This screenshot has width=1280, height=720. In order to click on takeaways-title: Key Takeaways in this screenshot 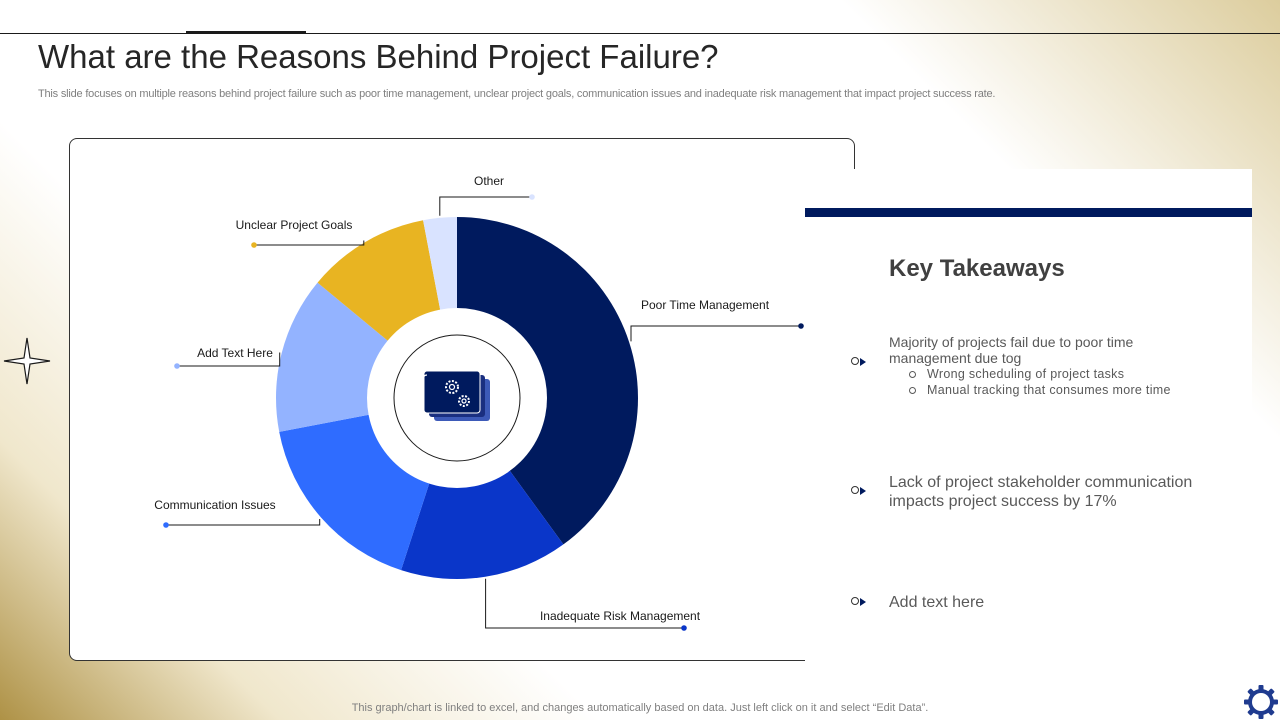, I will do `click(977, 268)`.